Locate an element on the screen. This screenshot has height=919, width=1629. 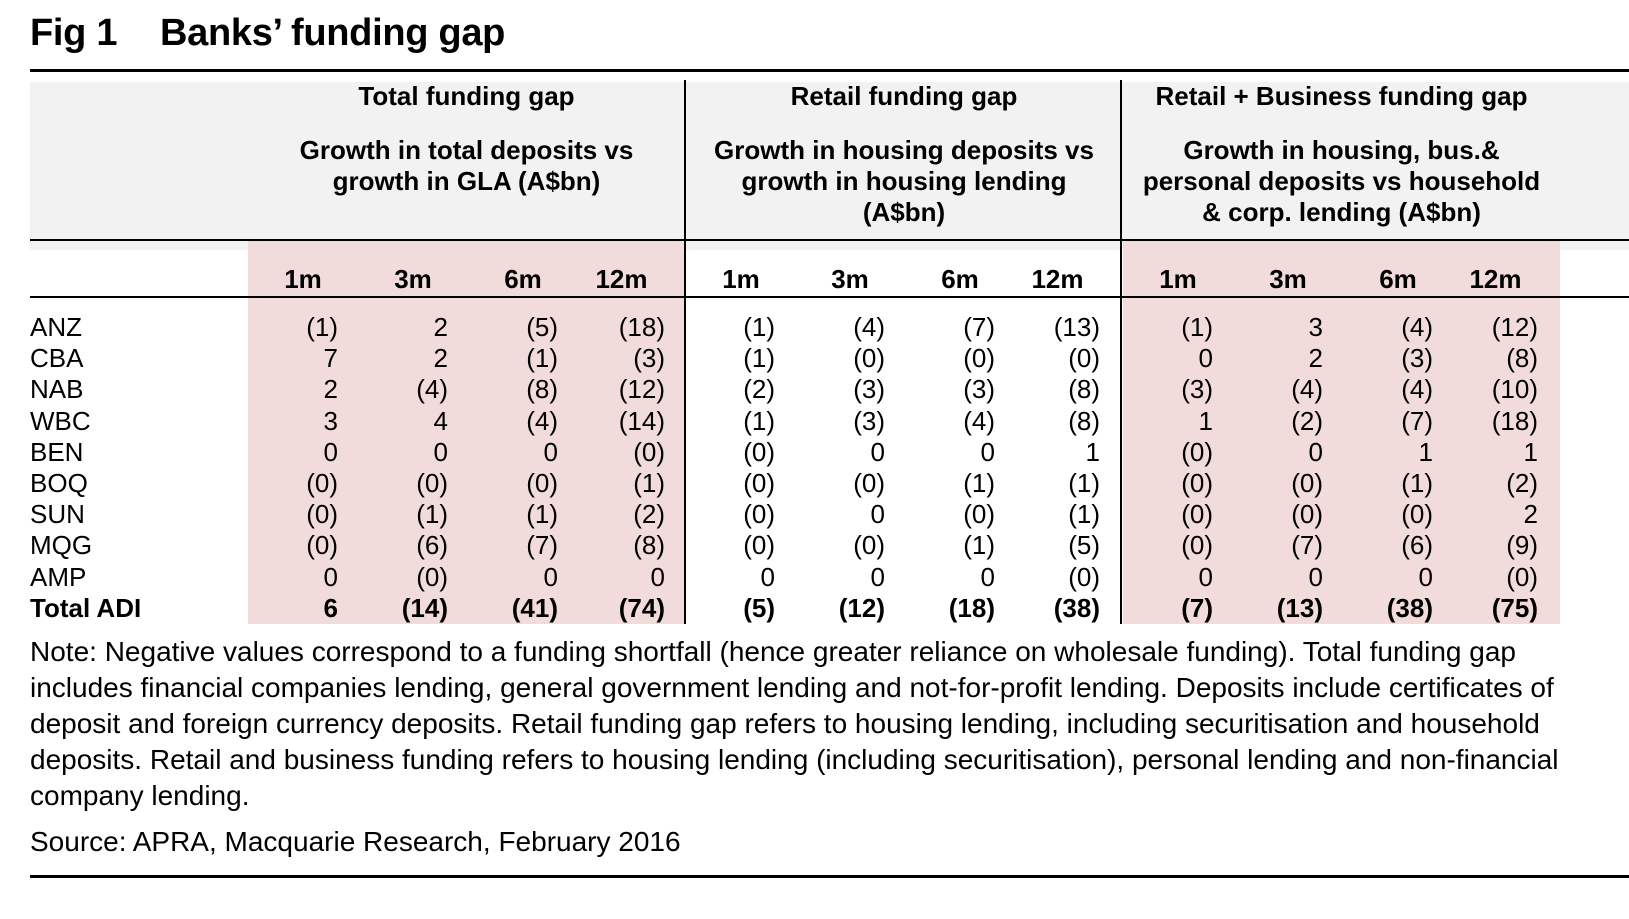
period-rule is located at coordinates (829, 297).